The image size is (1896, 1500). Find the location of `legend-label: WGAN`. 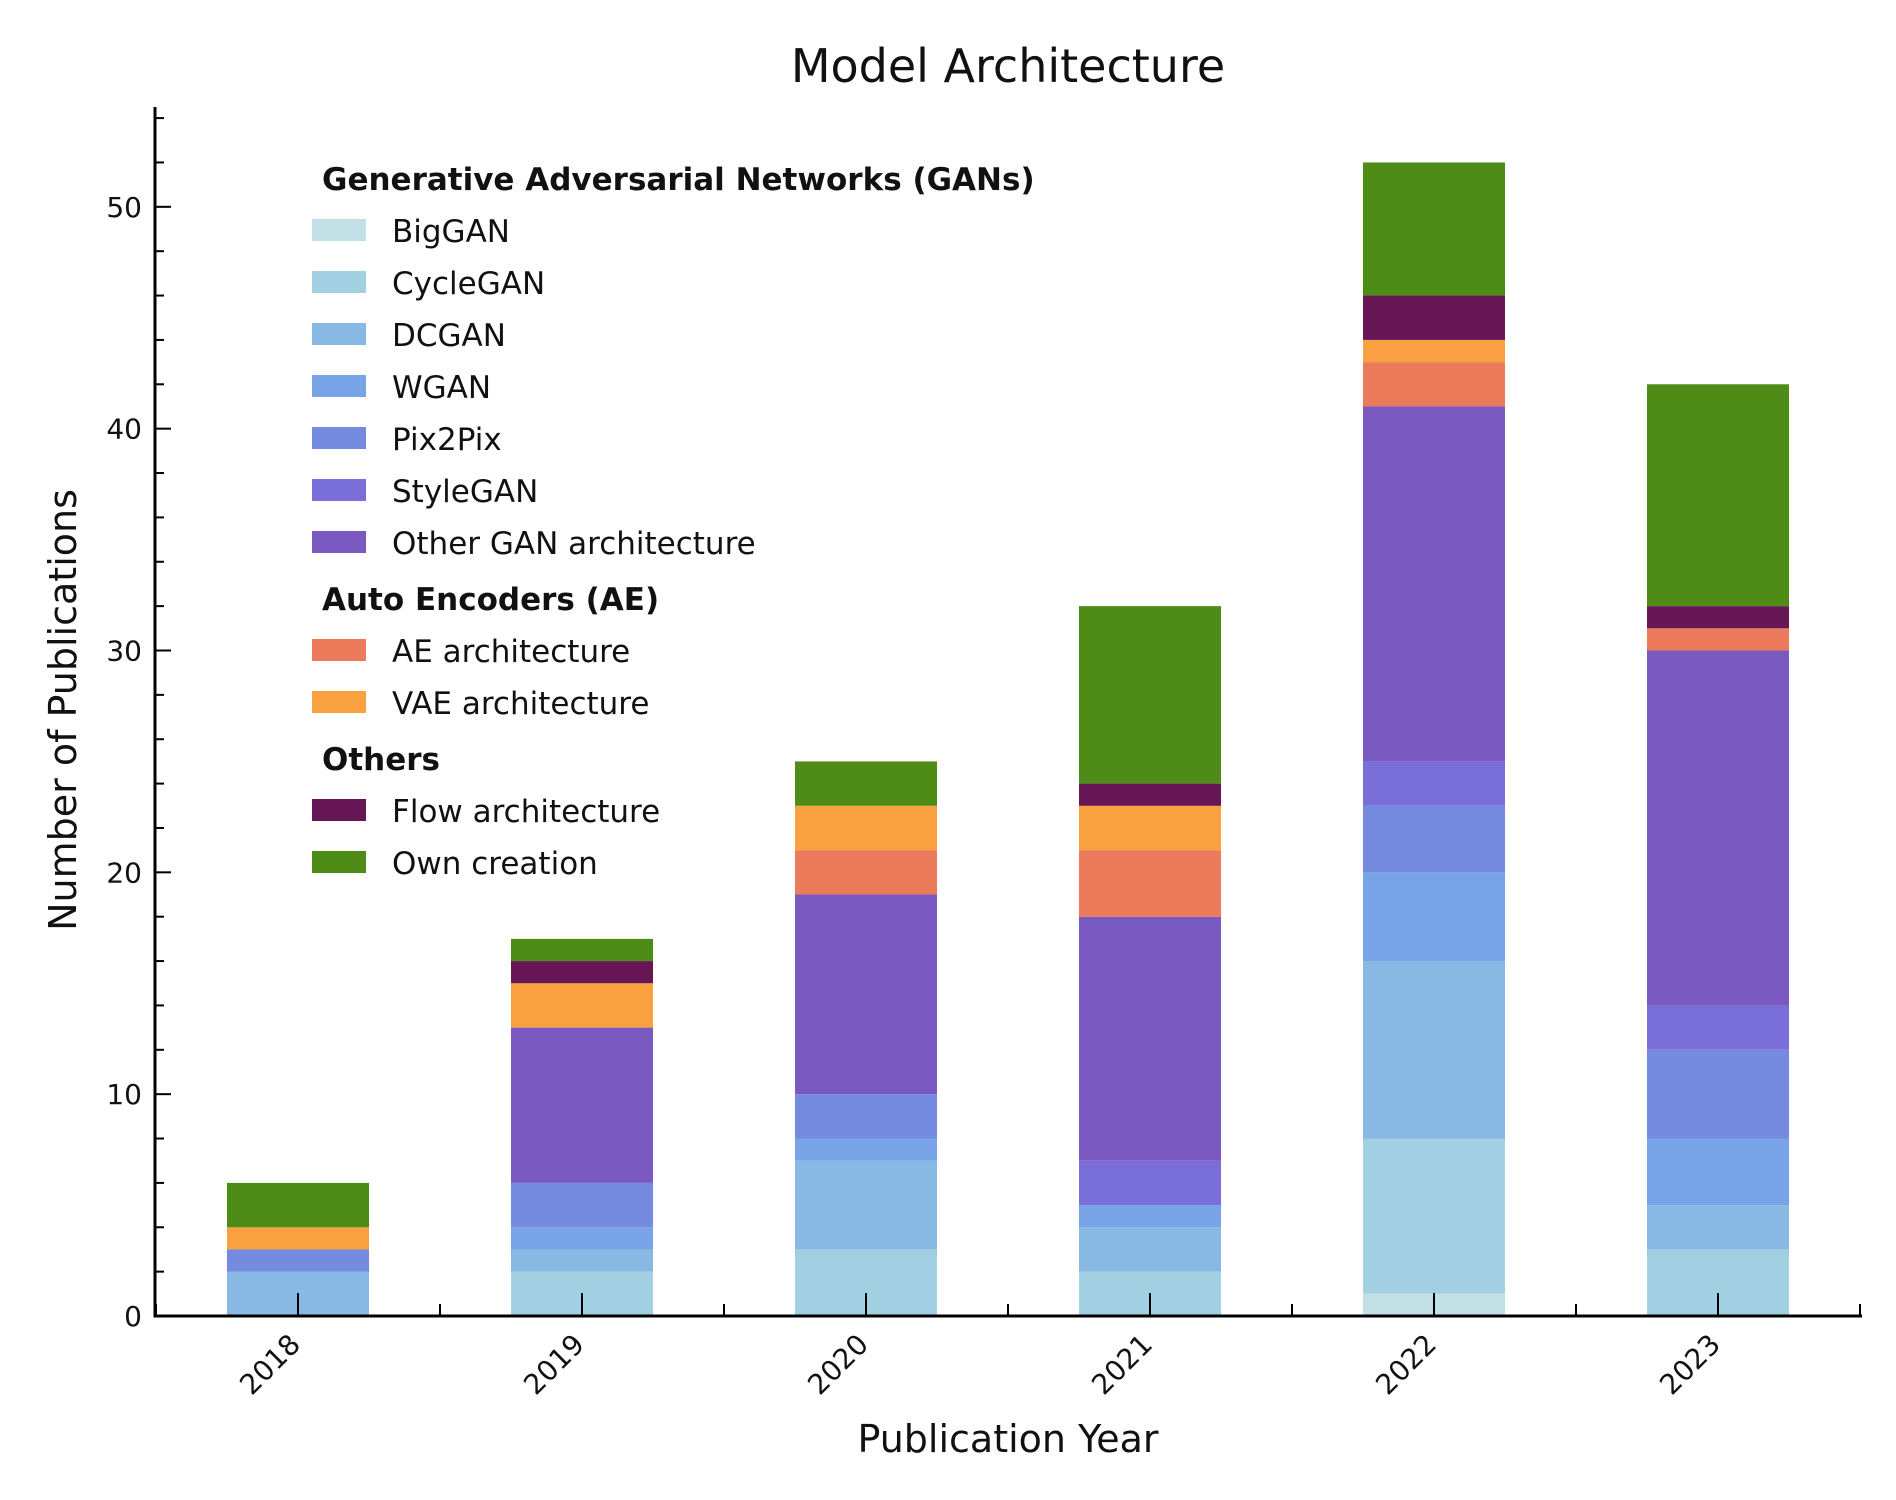

legend-label: WGAN is located at coordinates (441, 388).